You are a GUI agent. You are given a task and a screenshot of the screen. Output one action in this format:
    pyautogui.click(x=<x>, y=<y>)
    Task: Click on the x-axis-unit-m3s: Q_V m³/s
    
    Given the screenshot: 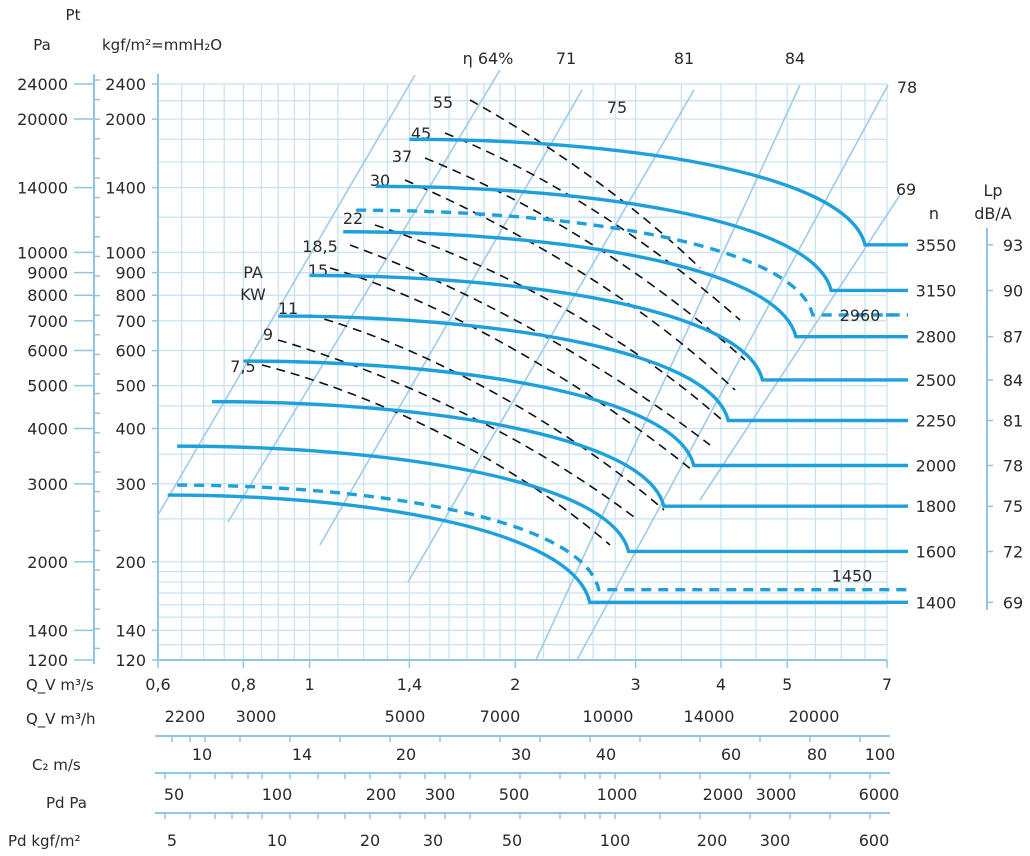 What is the action you would take?
    pyautogui.click(x=60, y=685)
    